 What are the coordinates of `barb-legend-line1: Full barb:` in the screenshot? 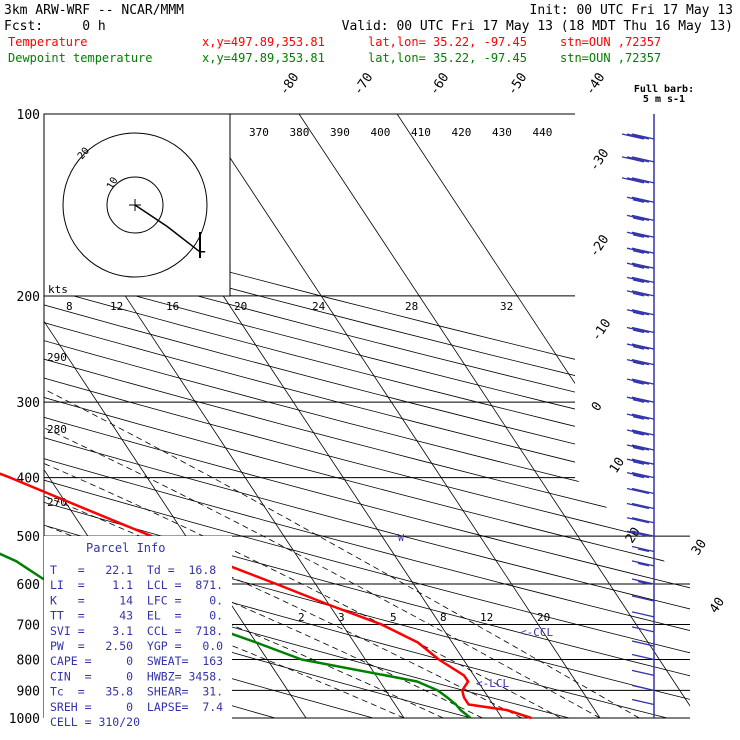 It's located at (664, 89).